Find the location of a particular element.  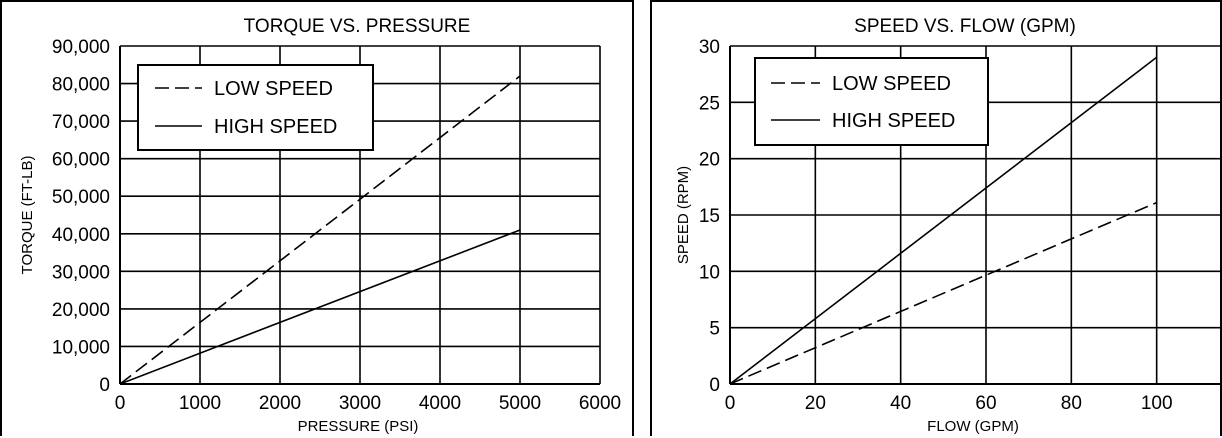

y-tick-label: 70,000 is located at coordinates (81, 122).